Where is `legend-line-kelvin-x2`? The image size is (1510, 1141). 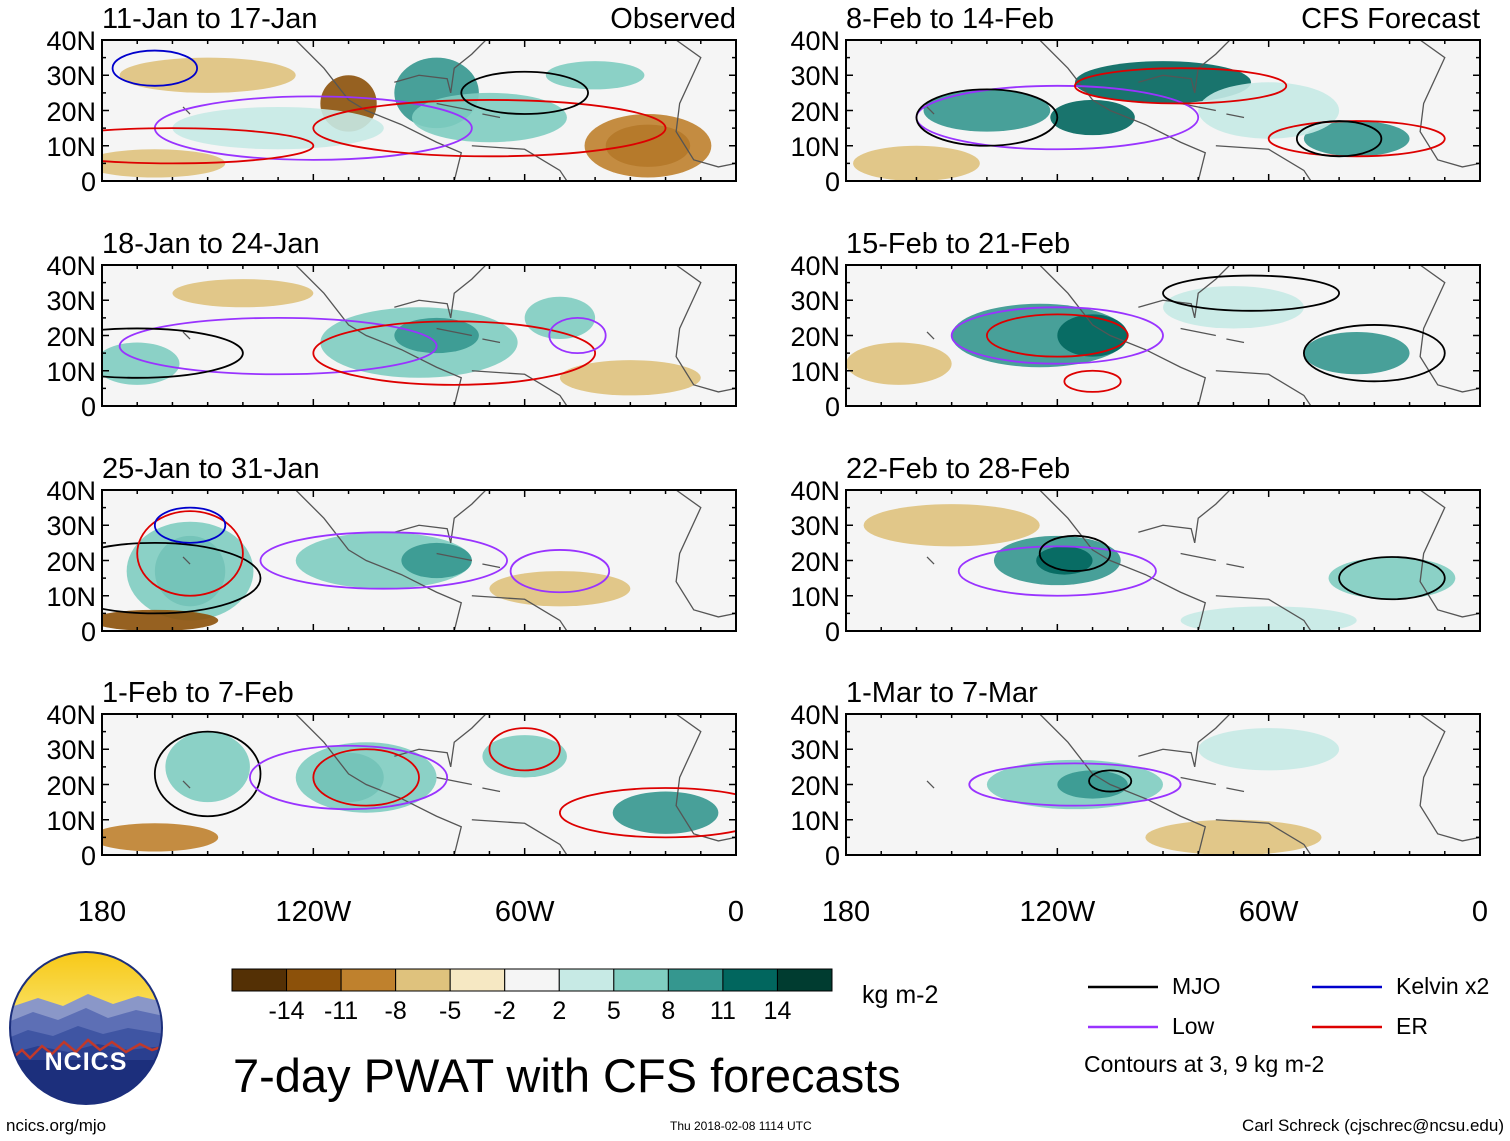 legend-line-kelvin-x2 is located at coordinates (1347, 987).